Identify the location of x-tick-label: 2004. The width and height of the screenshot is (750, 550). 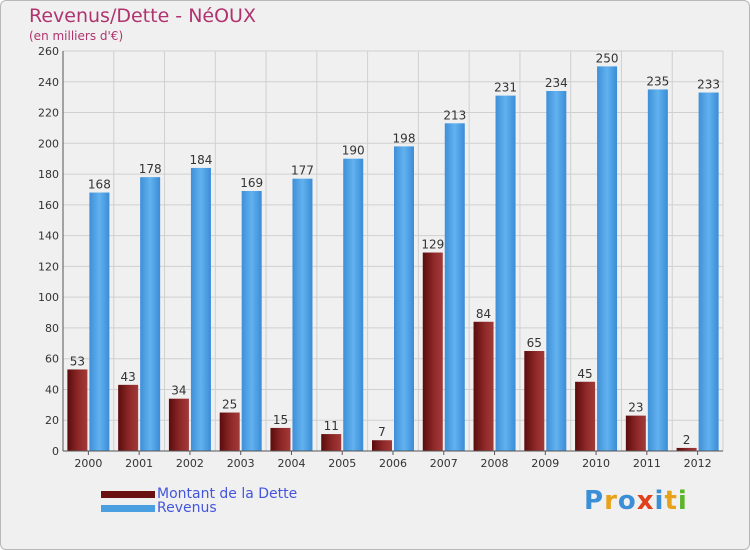
(291, 463).